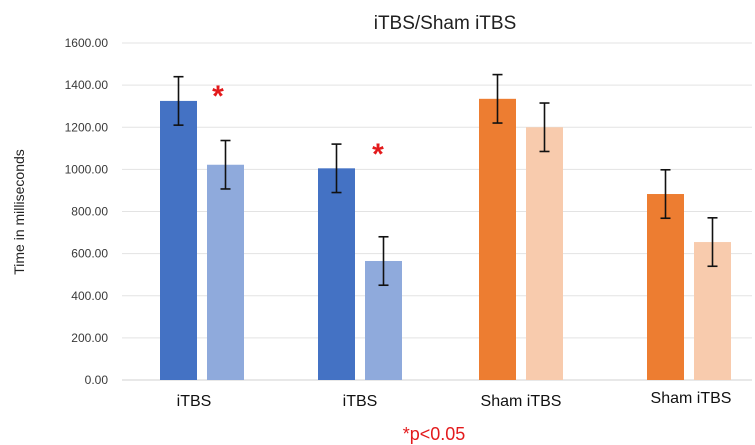 This screenshot has width=755, height=445. Describe the element at coordinates (87, 169) in the screenshot. I see `y-tick-label: 1000.00` at that location.